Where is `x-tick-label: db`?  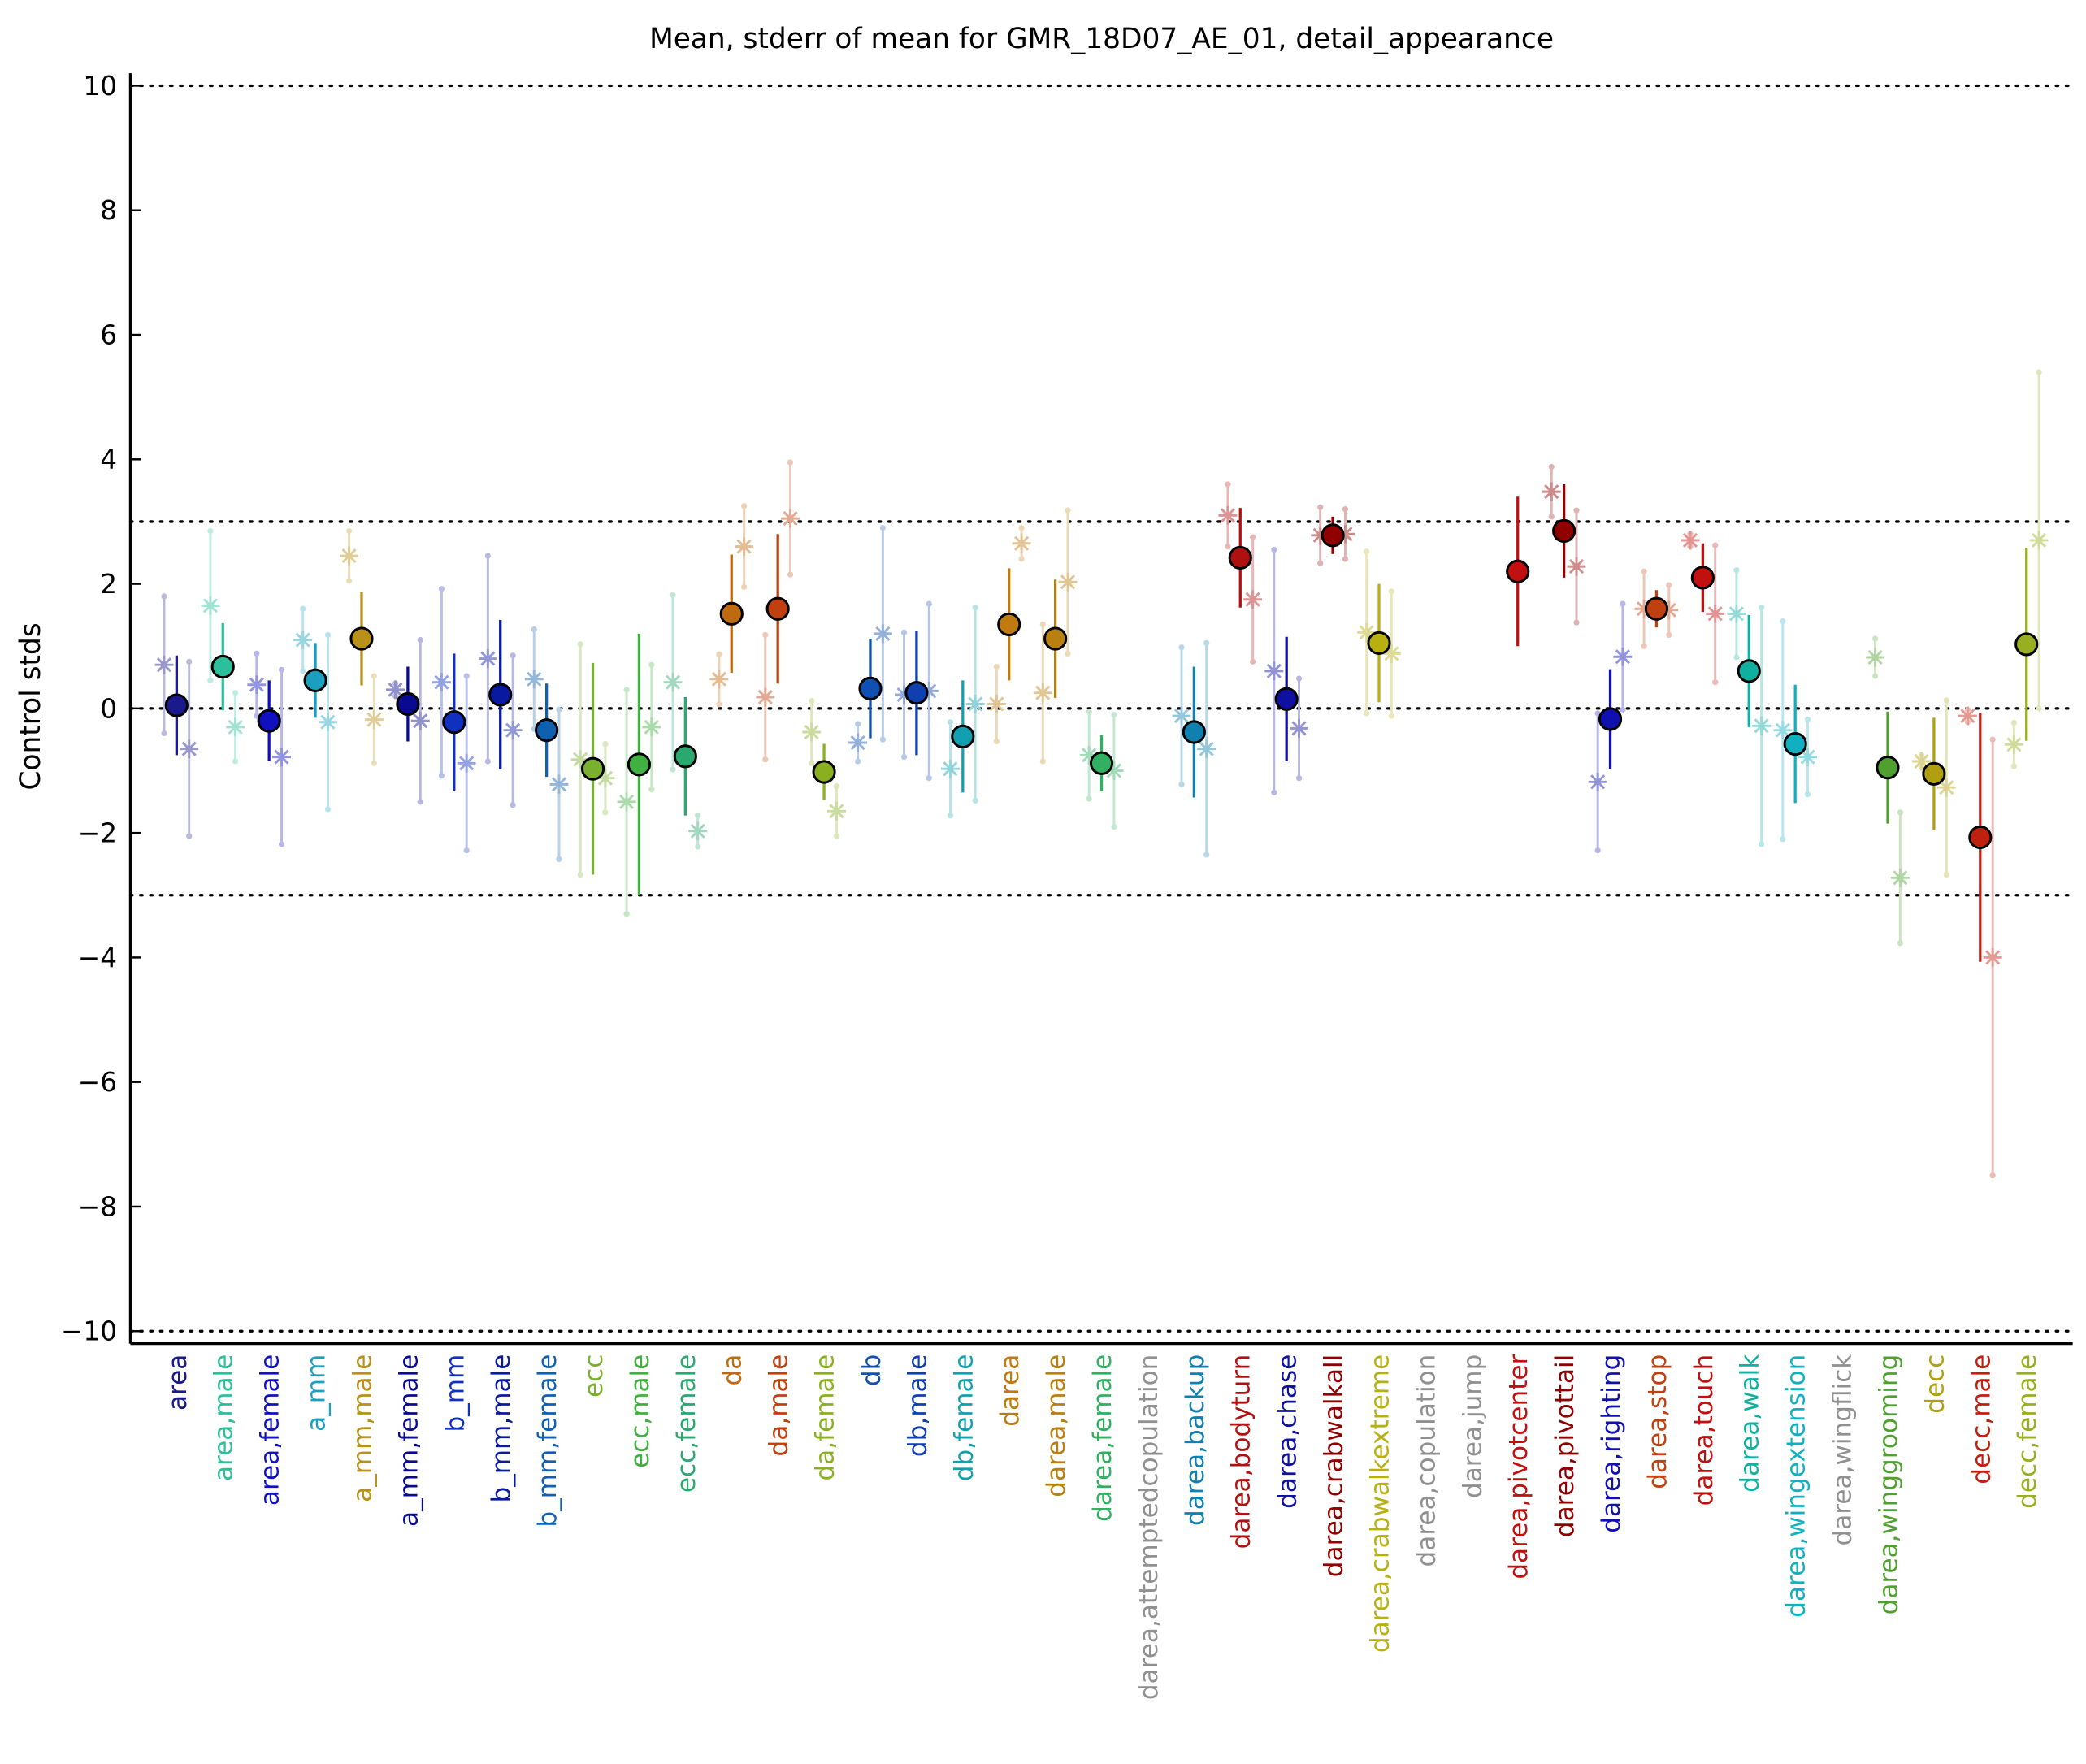 x-tick-label: db is located at coordinates (871, 1370).